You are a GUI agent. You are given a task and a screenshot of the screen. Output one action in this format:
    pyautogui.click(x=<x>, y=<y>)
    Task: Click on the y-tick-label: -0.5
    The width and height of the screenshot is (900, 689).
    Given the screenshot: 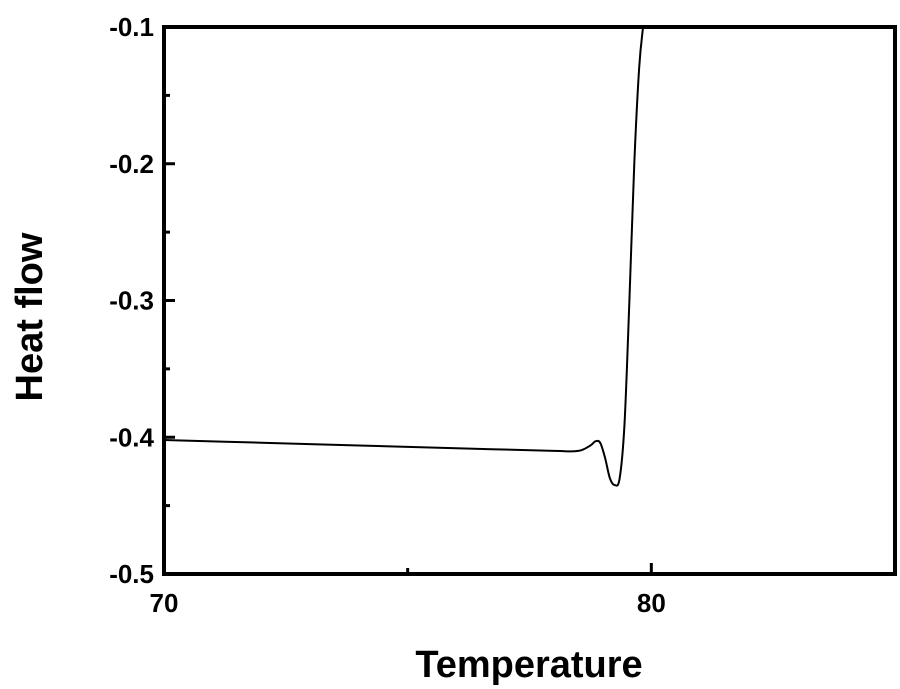 What is the action you would take?
    pyautogui.click(x=131, y=574)
    